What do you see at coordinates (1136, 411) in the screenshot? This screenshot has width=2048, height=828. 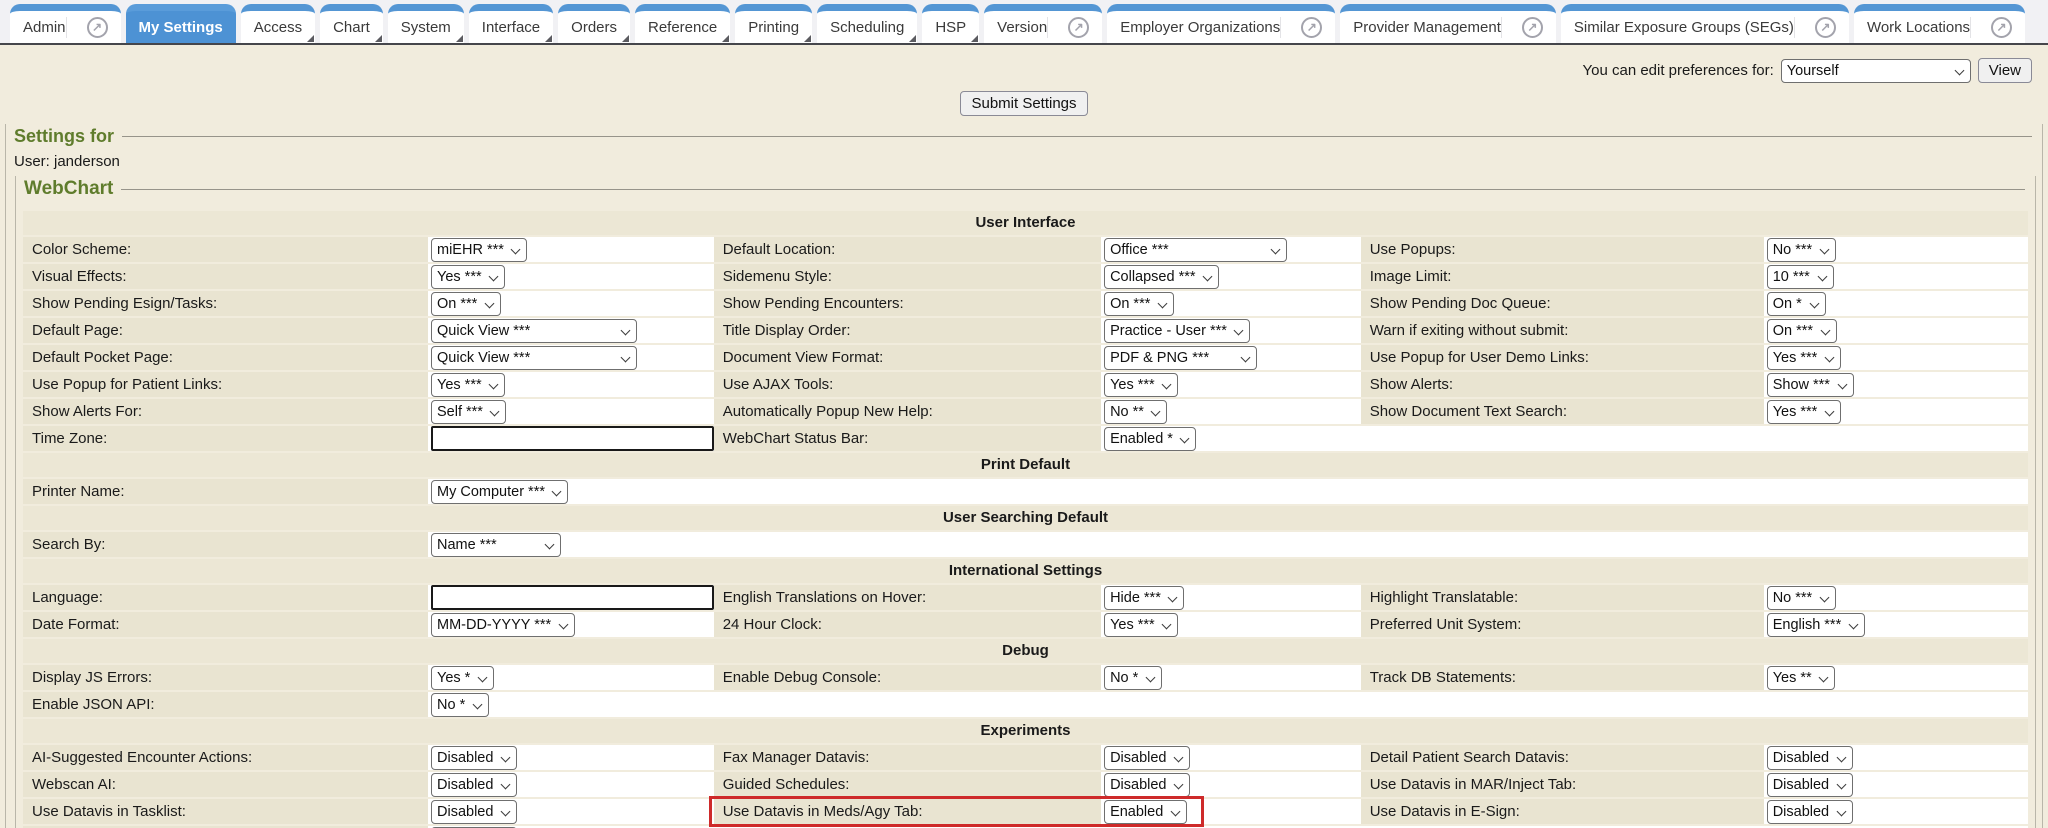 I see `select-automatically-popup-new-help: No **` at bounding box center [1136, 411].